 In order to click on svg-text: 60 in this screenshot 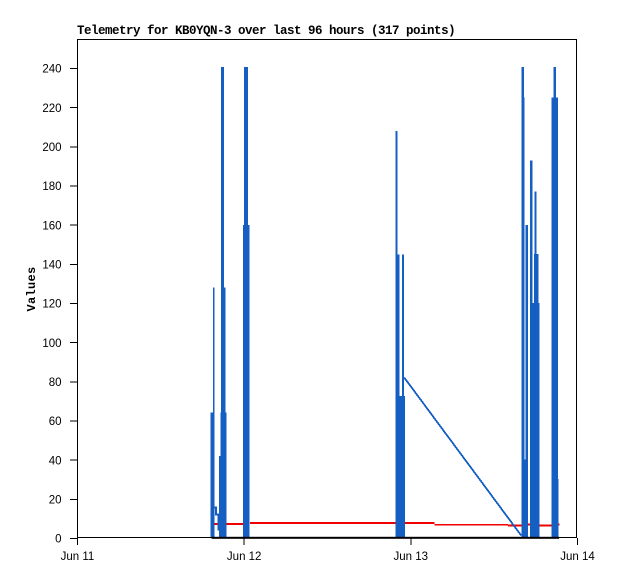, I will do `click(55, 422)`.